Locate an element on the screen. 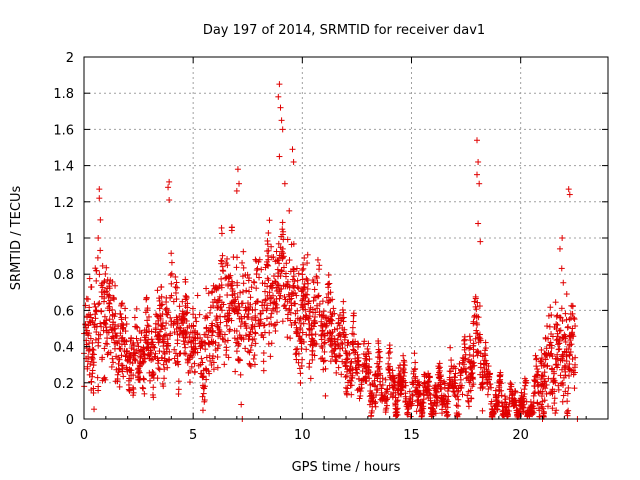 Image resolution: width=640 pixels, height=480 pixels. x-axis-title: GPS time / hours is located at coordinates (346, 467).